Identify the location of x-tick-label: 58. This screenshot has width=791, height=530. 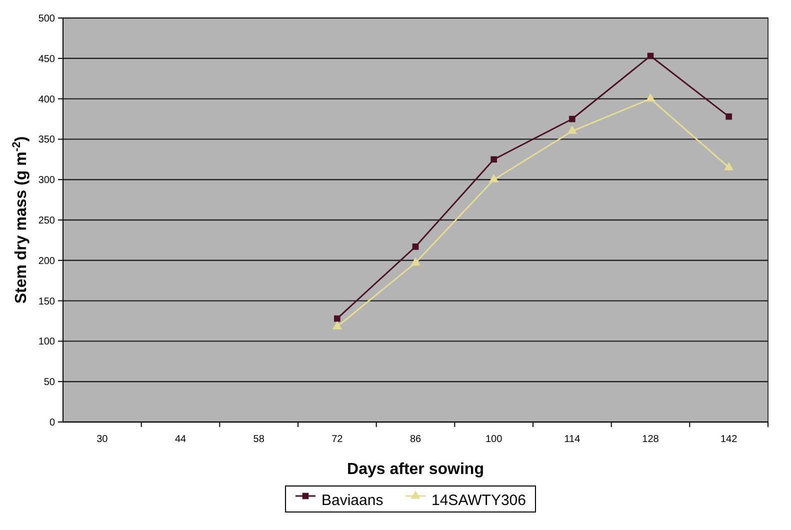
(259, 439).